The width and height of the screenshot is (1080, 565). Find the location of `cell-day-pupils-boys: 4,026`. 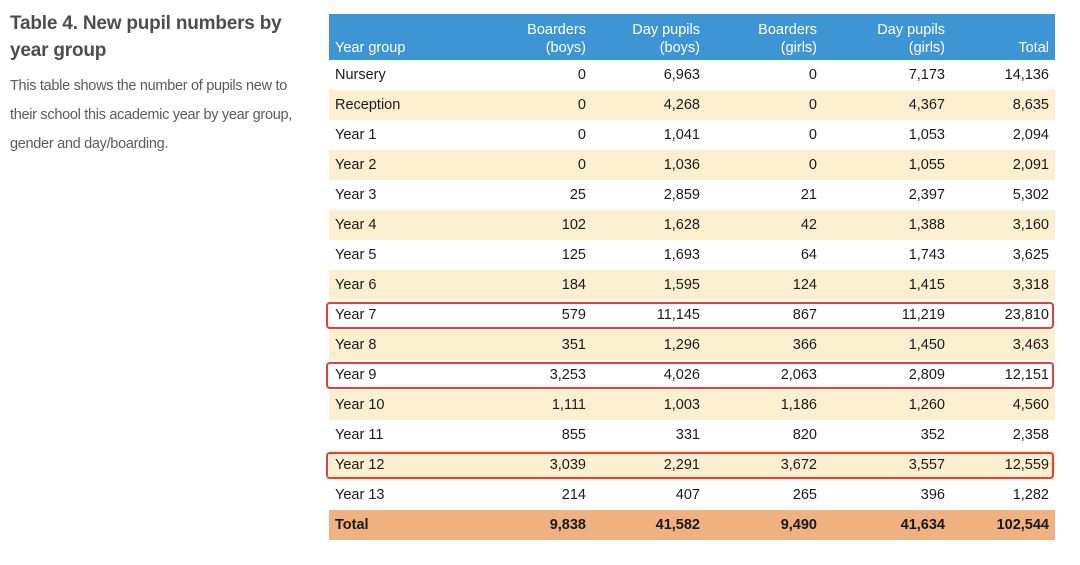

cell-day-pupils-boys: 4,026 is located at coordinates (681, 375).